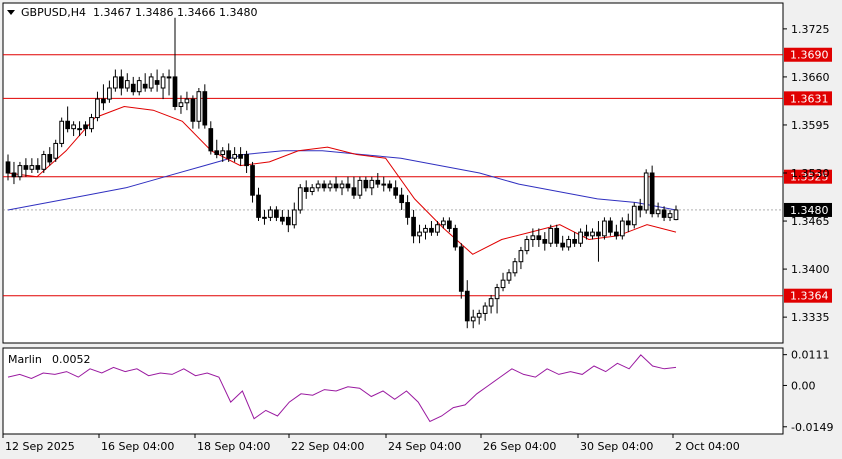 The image size is (842, 459). I want to click on collapse-triangle-icon, so click(11, 12).